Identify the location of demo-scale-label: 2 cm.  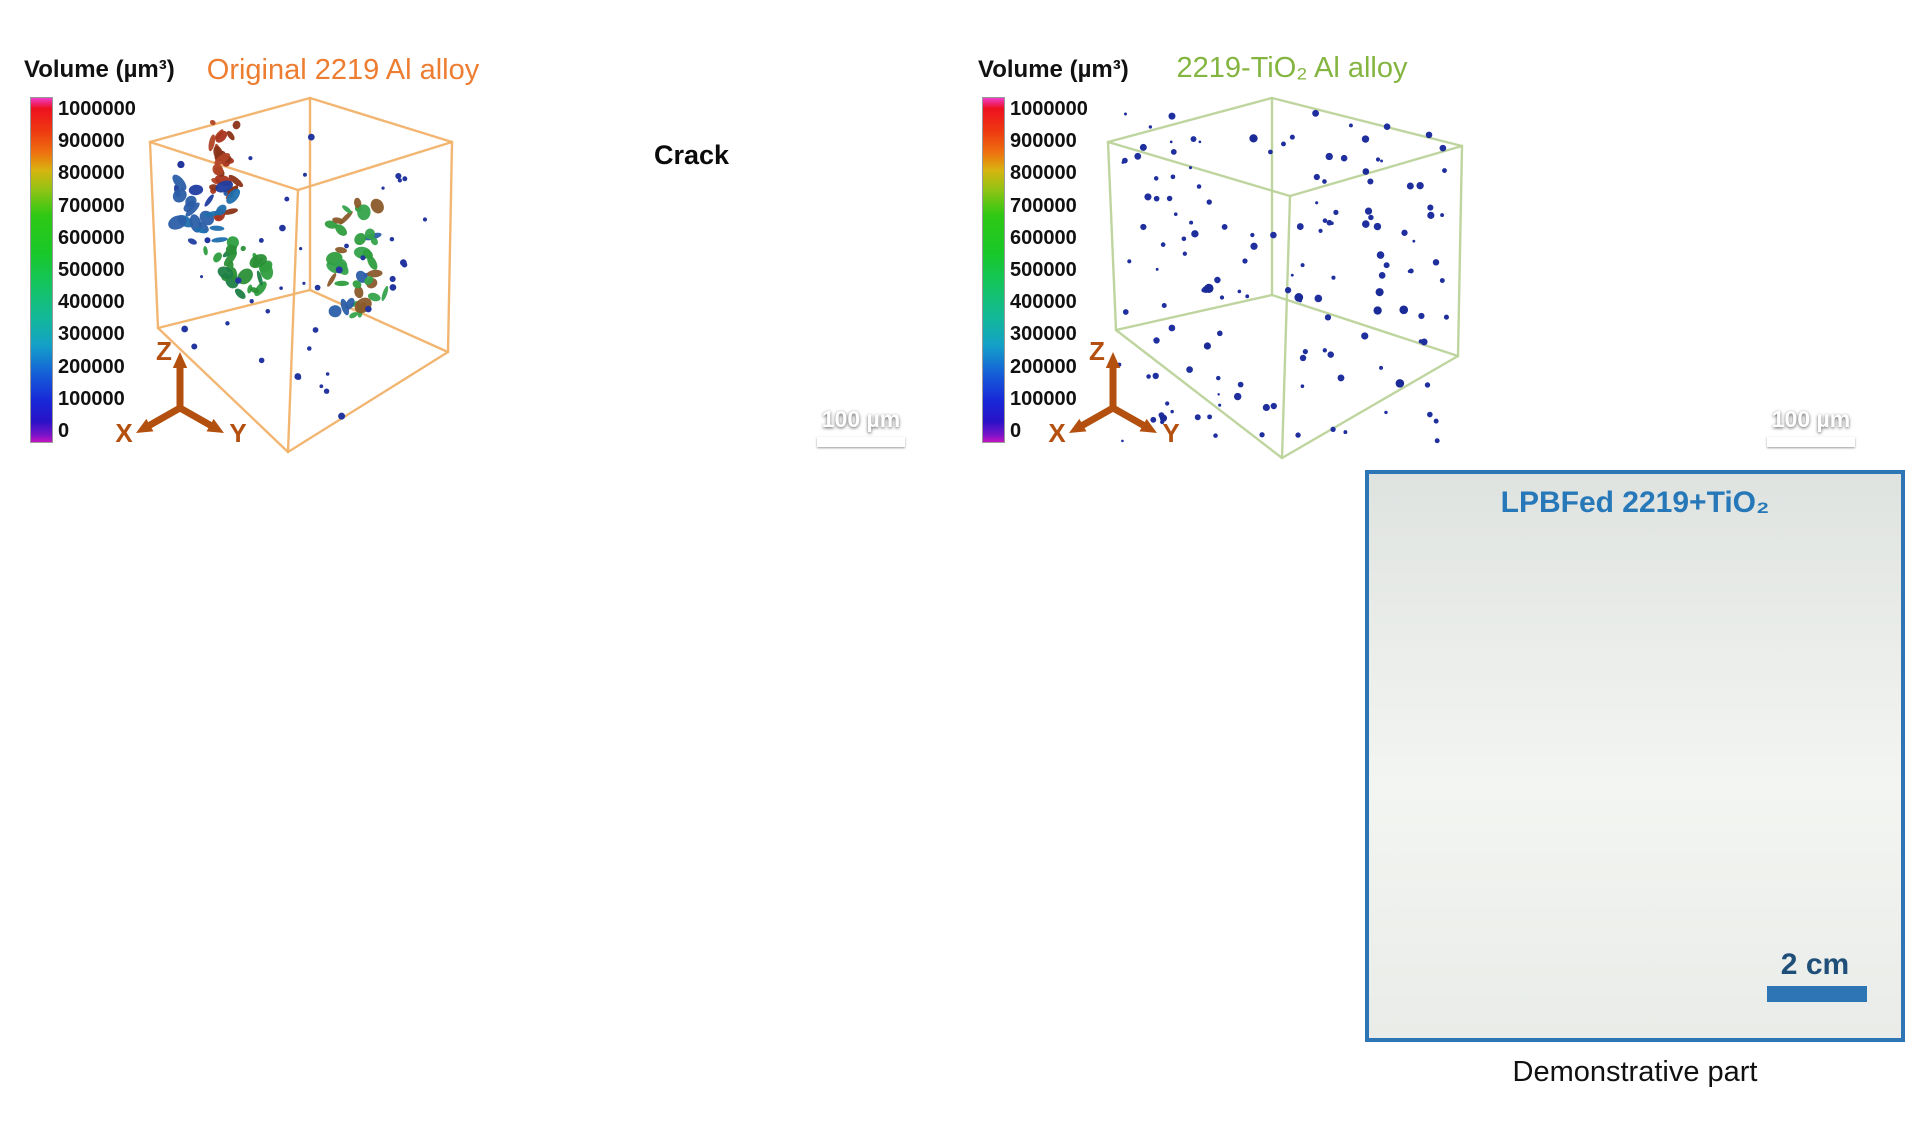
(1815, 964).